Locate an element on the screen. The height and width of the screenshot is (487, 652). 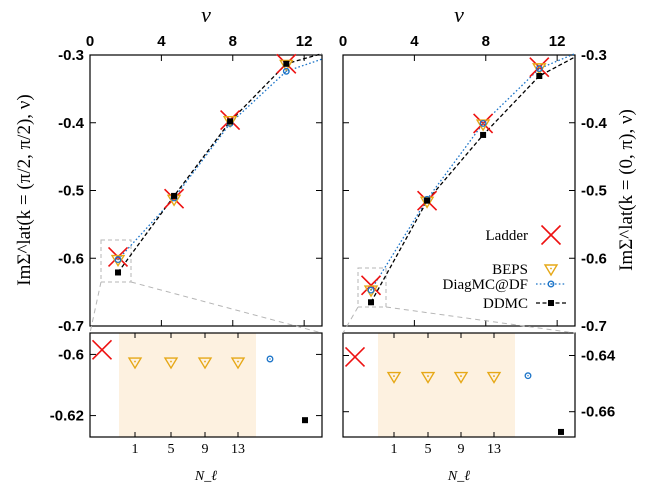
legend-marker-beps is located at coordinates (551, 270).